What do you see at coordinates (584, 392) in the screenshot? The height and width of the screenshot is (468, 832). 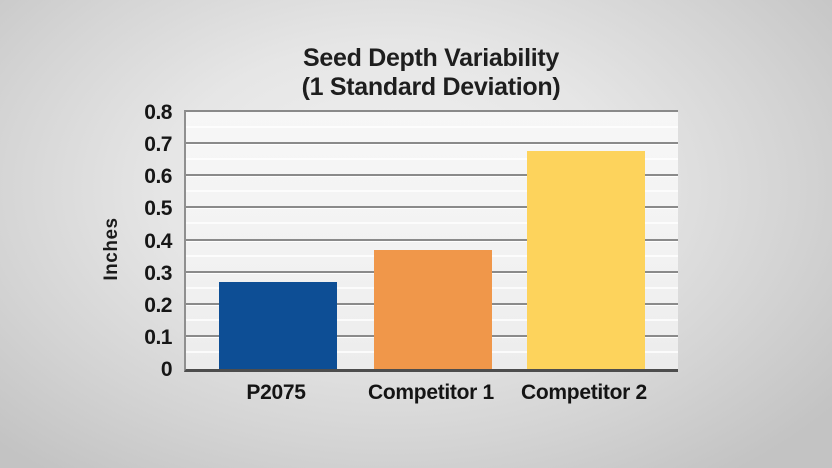 I see `category-label-competitor-2: Competitor 2` at bounding box center [584, 392].